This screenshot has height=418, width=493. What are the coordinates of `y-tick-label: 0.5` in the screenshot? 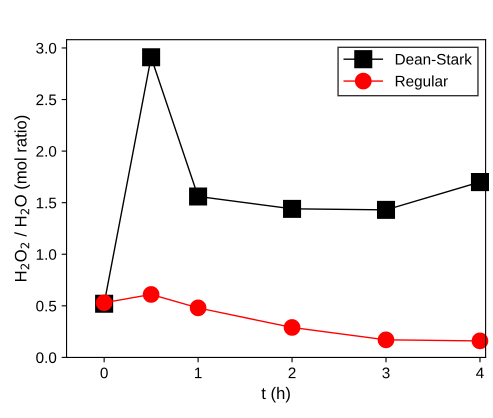 It's located at (46, 306).